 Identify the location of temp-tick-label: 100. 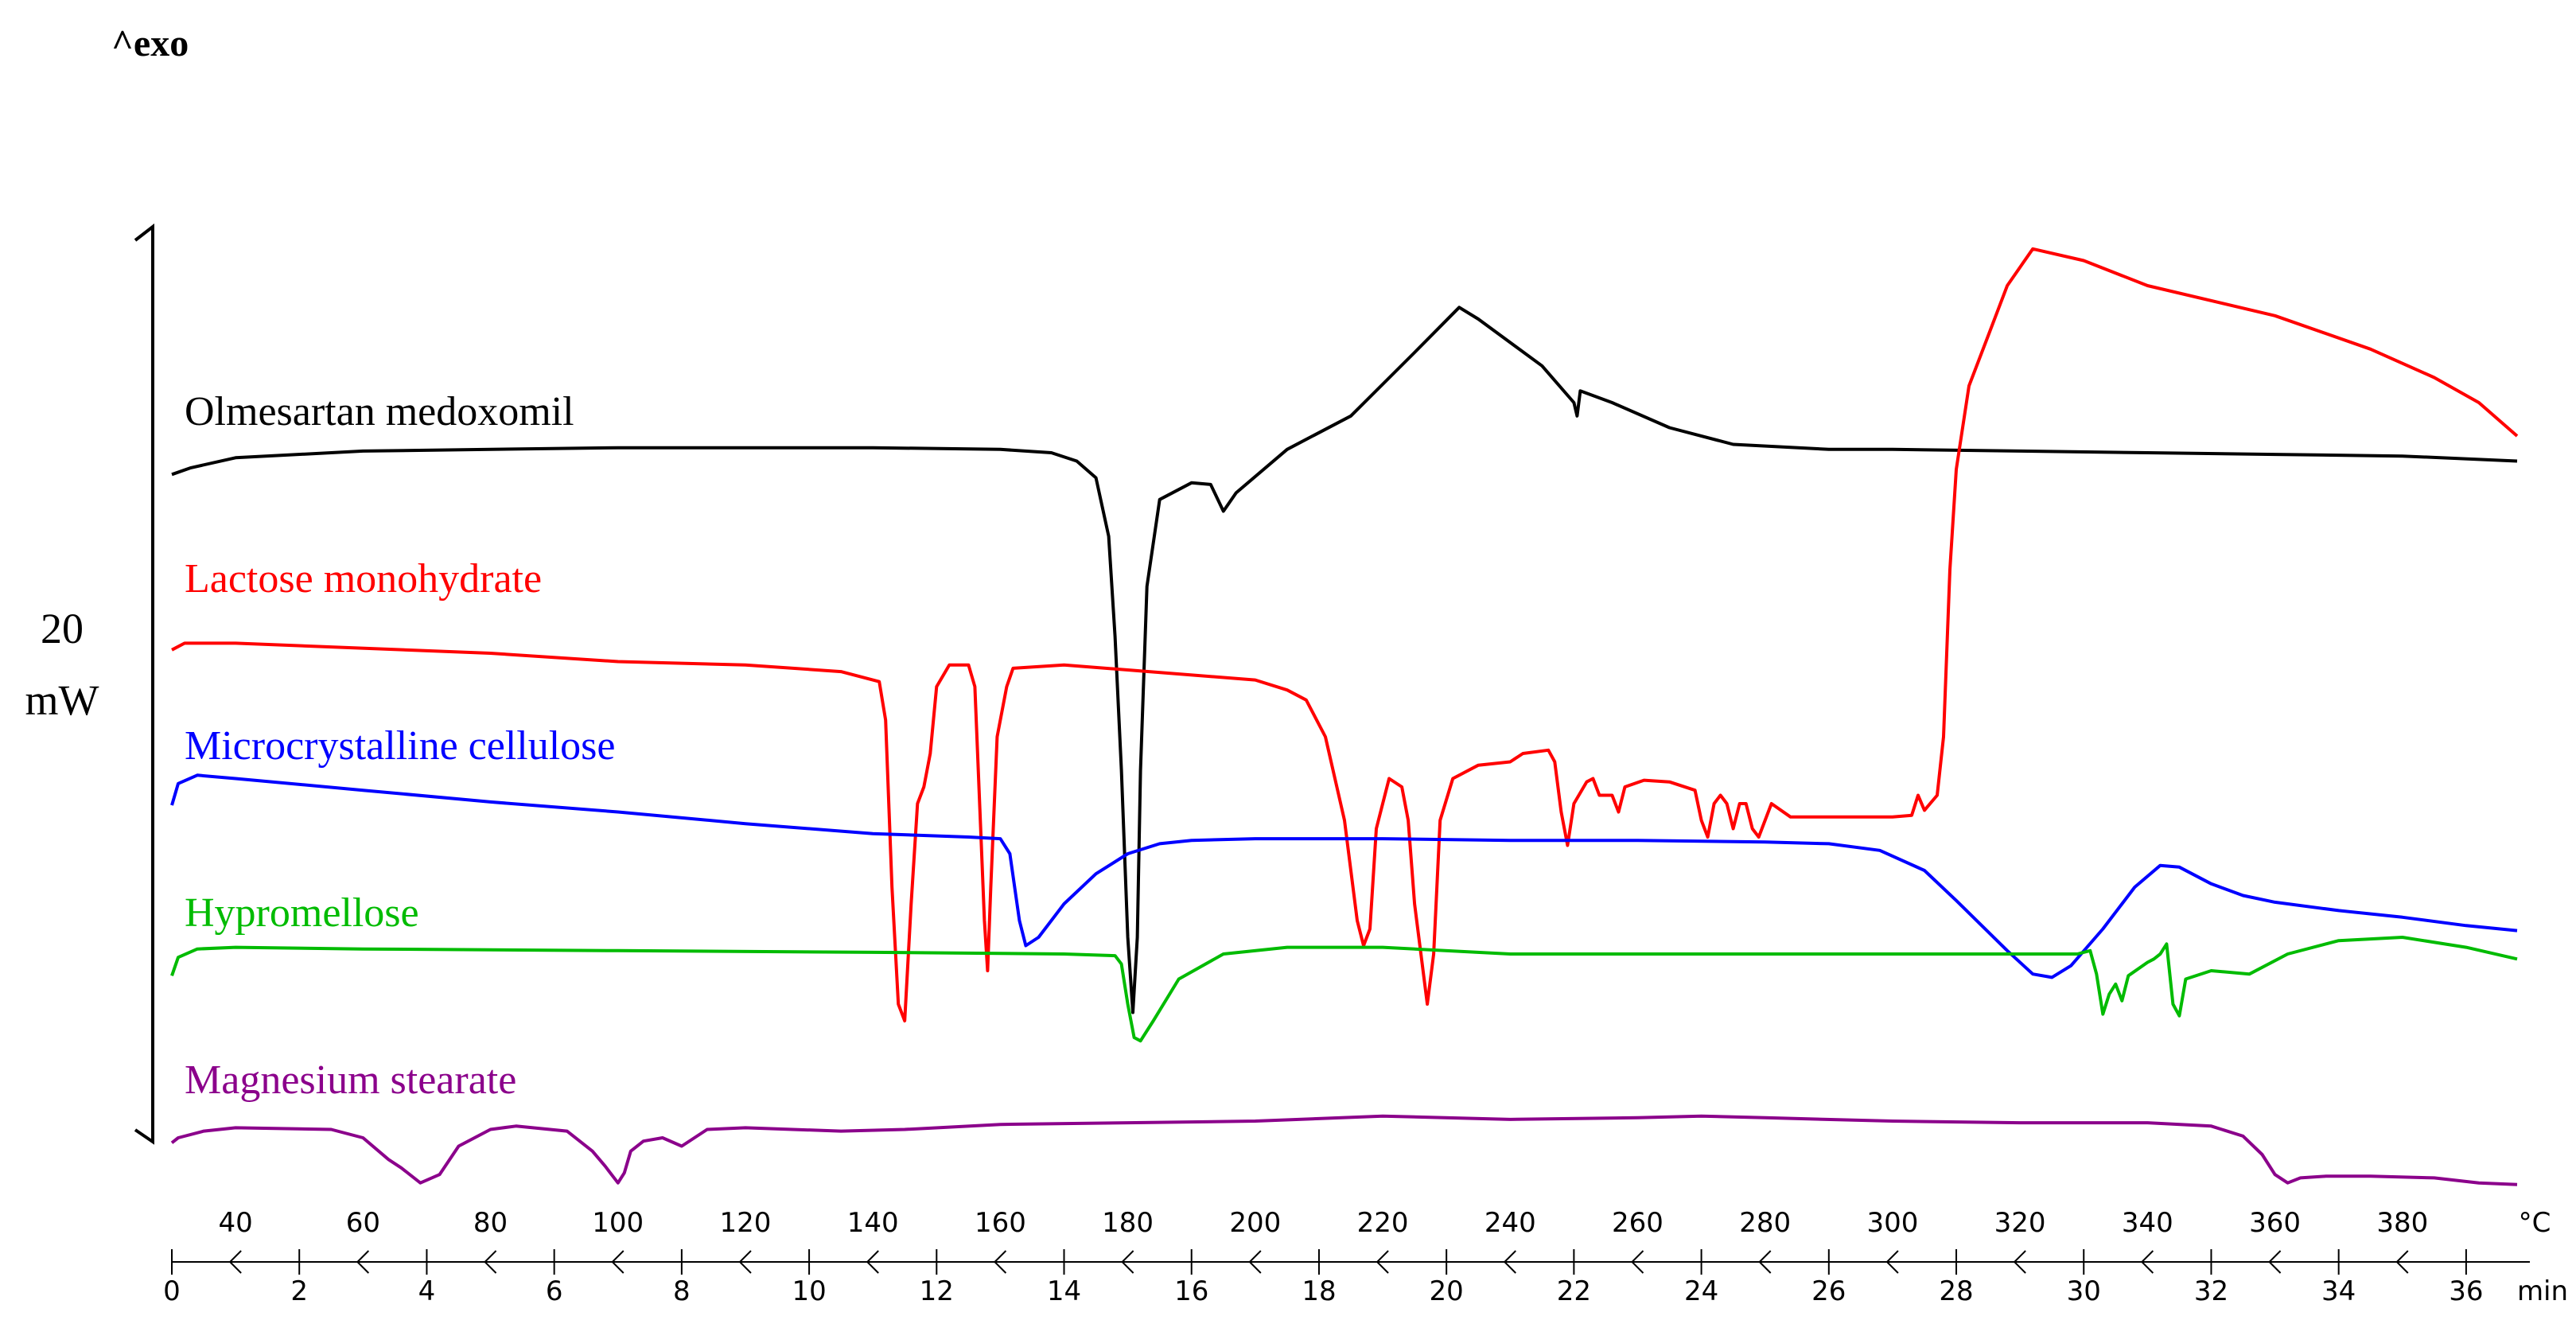
(618, 1223).